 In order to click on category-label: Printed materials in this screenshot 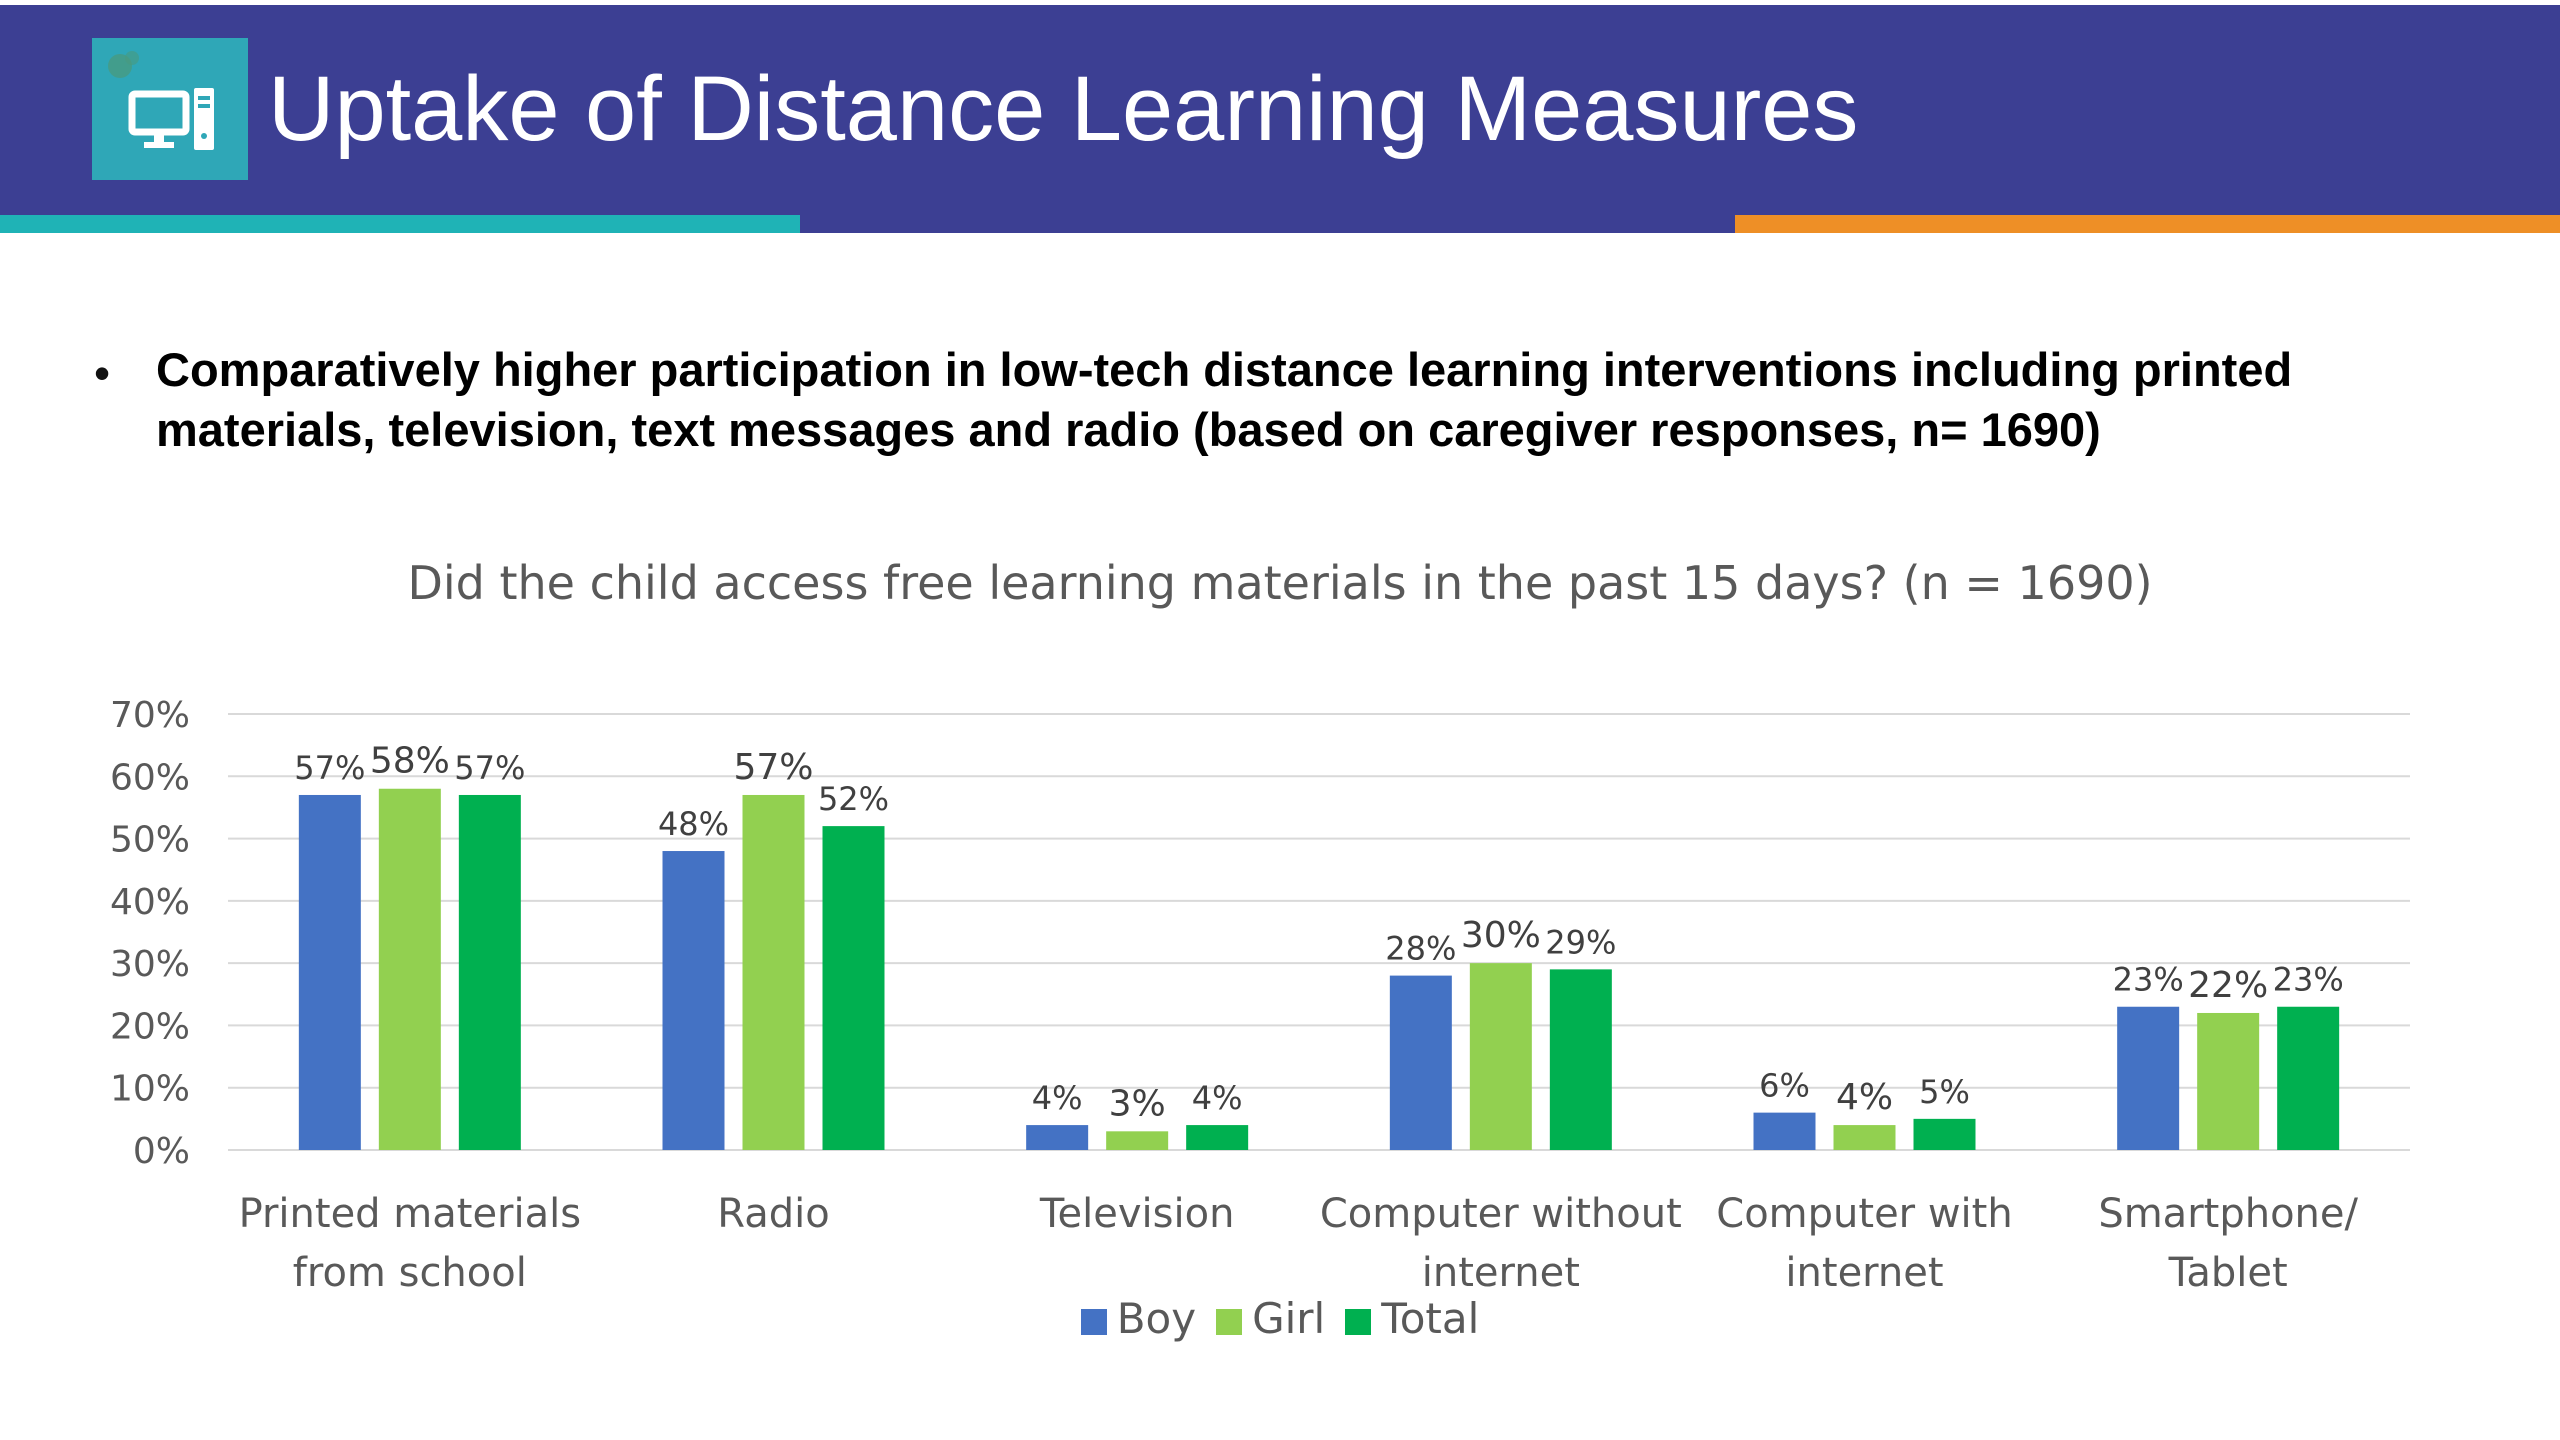, I will do `click(410, 1214)`.